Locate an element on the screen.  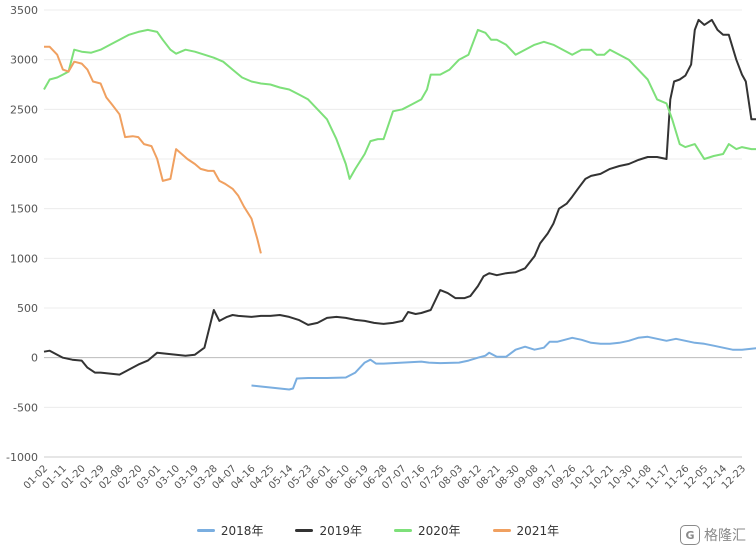
y-tick-label: -1000 is located at coordinates (22, 457).